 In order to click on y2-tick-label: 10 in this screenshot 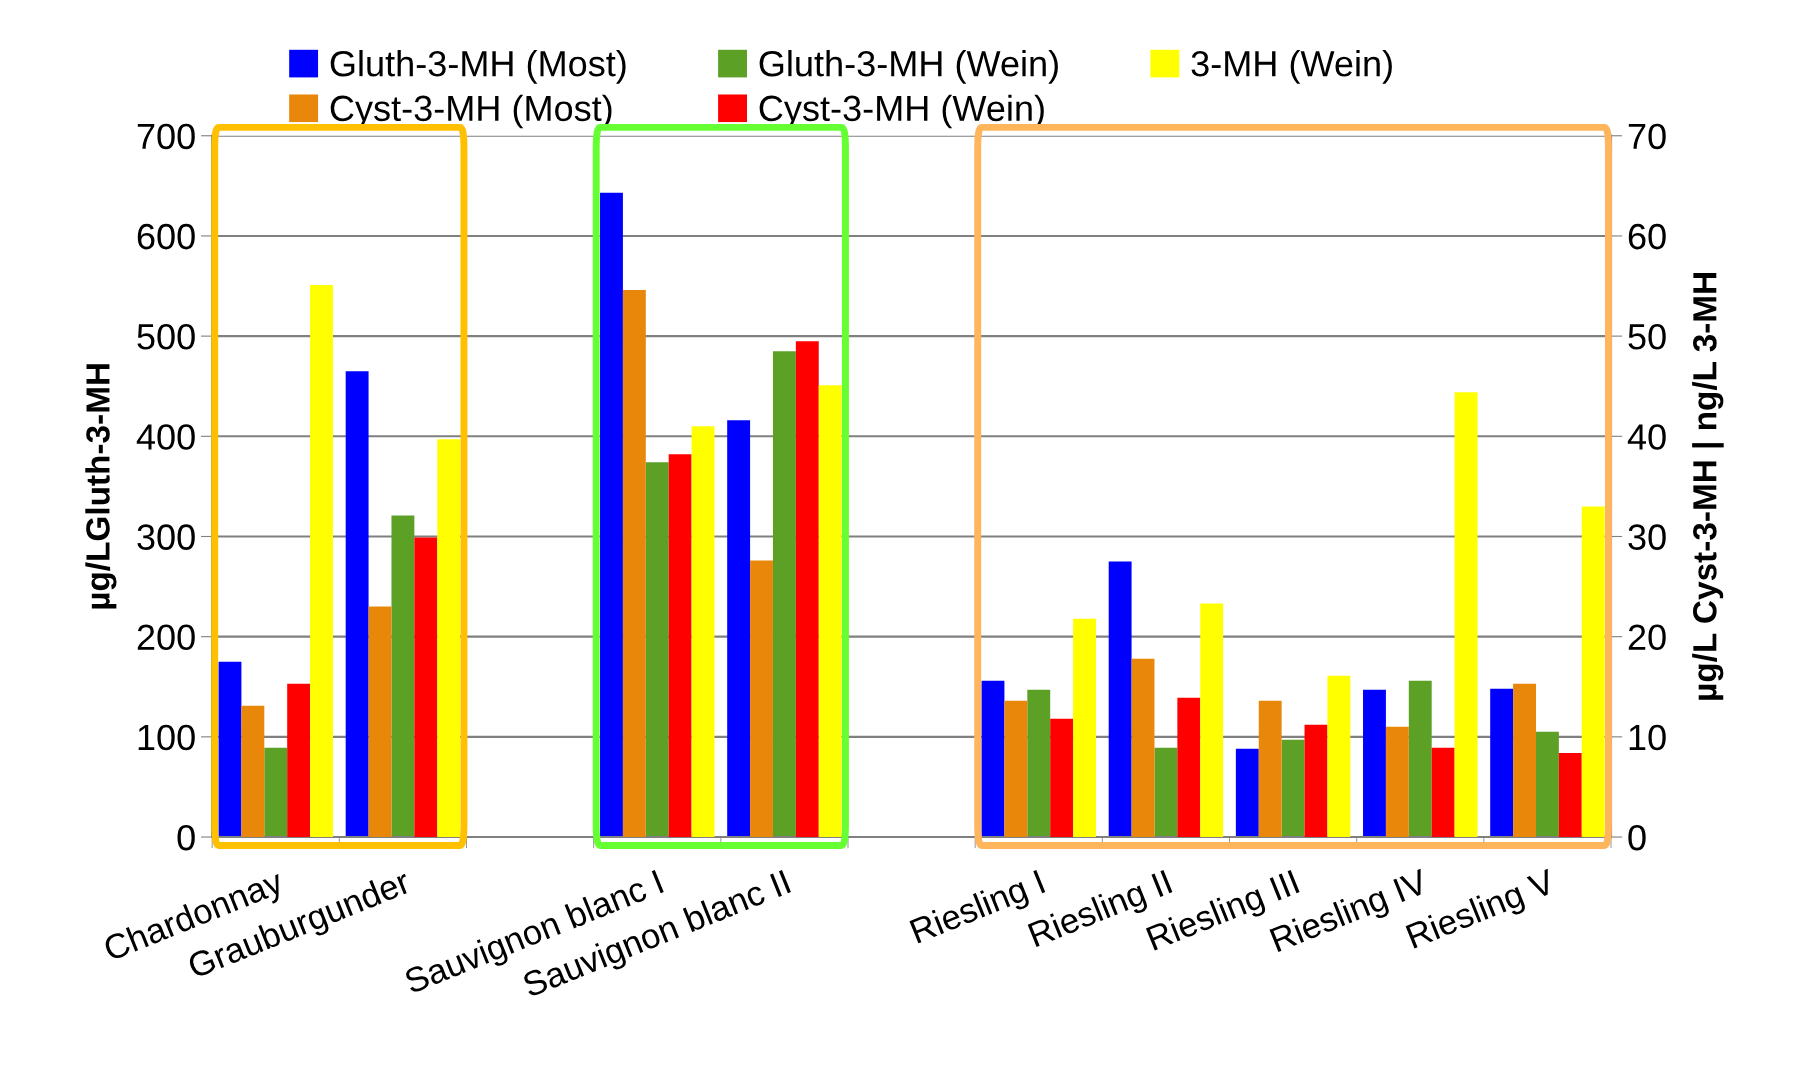, I will do `click(1647, 737)`.